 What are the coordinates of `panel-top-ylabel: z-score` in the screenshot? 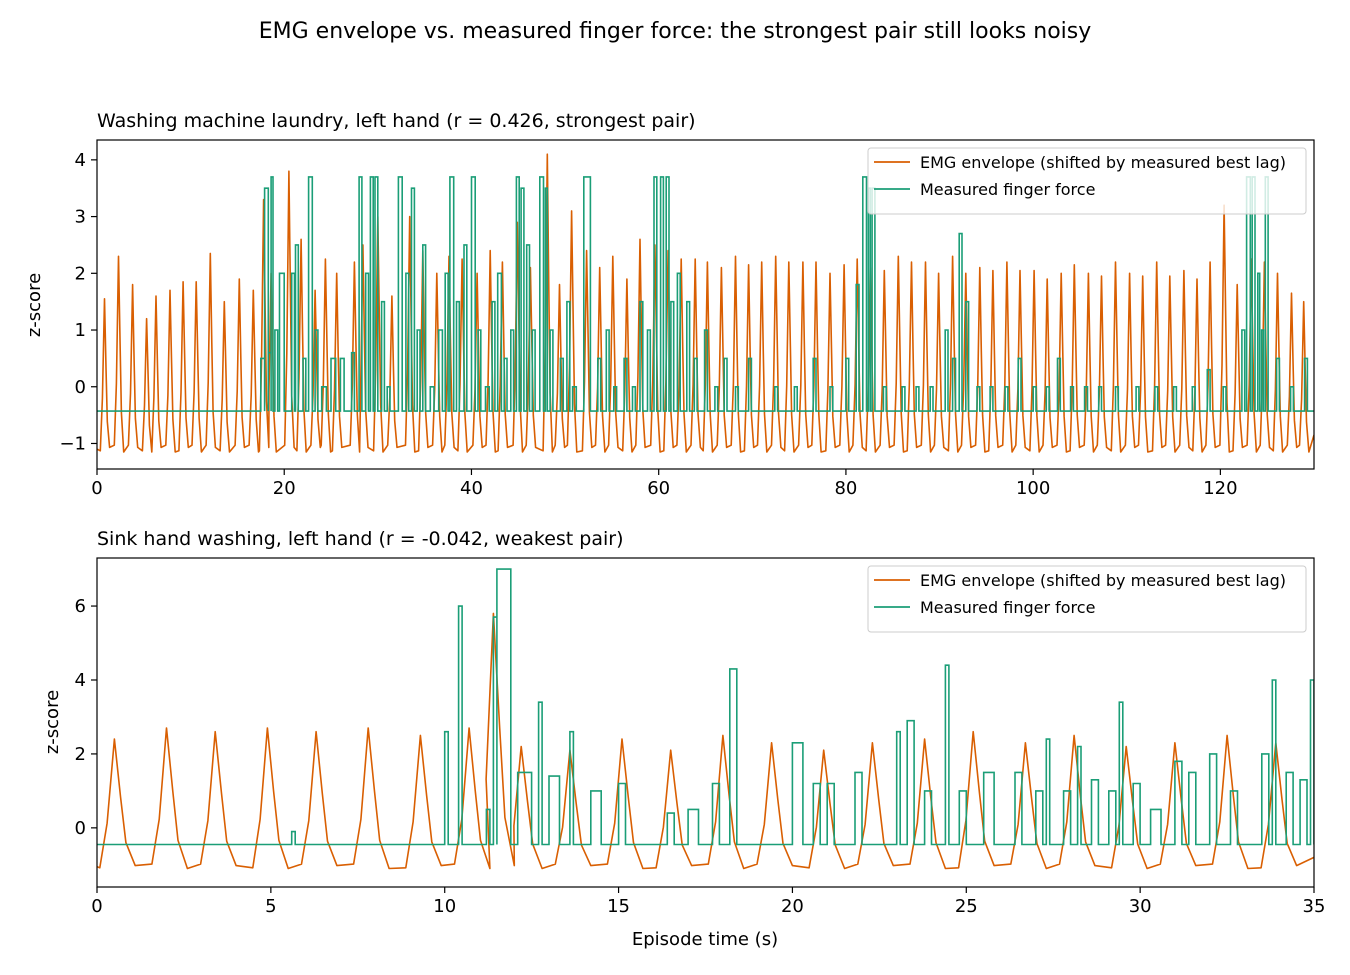 It's located at (34, 305).